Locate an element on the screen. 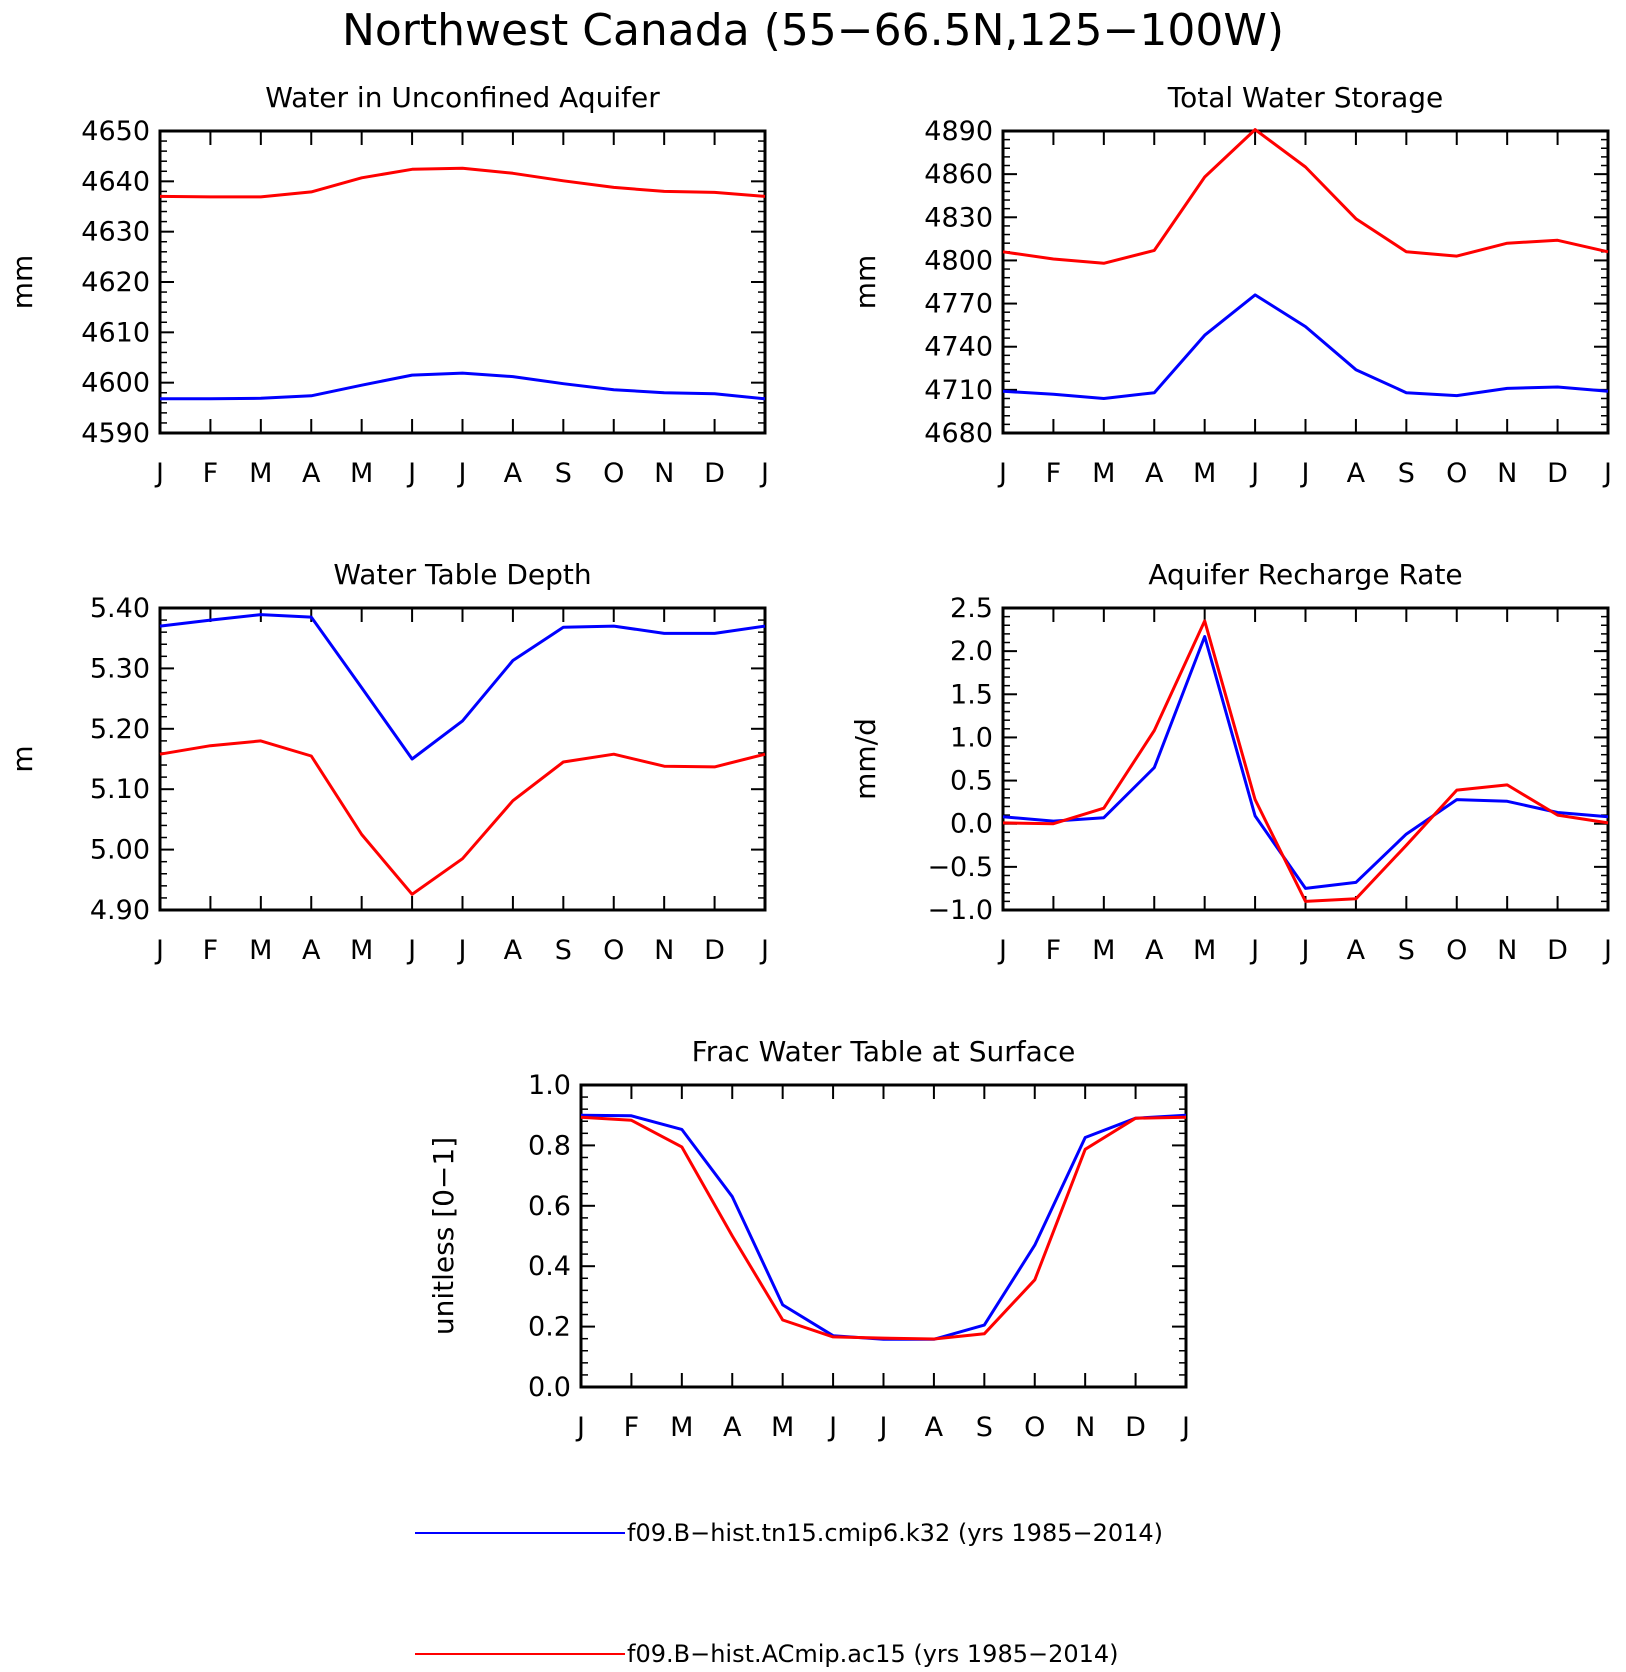 This screenshot has width=1626, height=1672. y-tick-label: 4640 is located at coordinates (115, 181).